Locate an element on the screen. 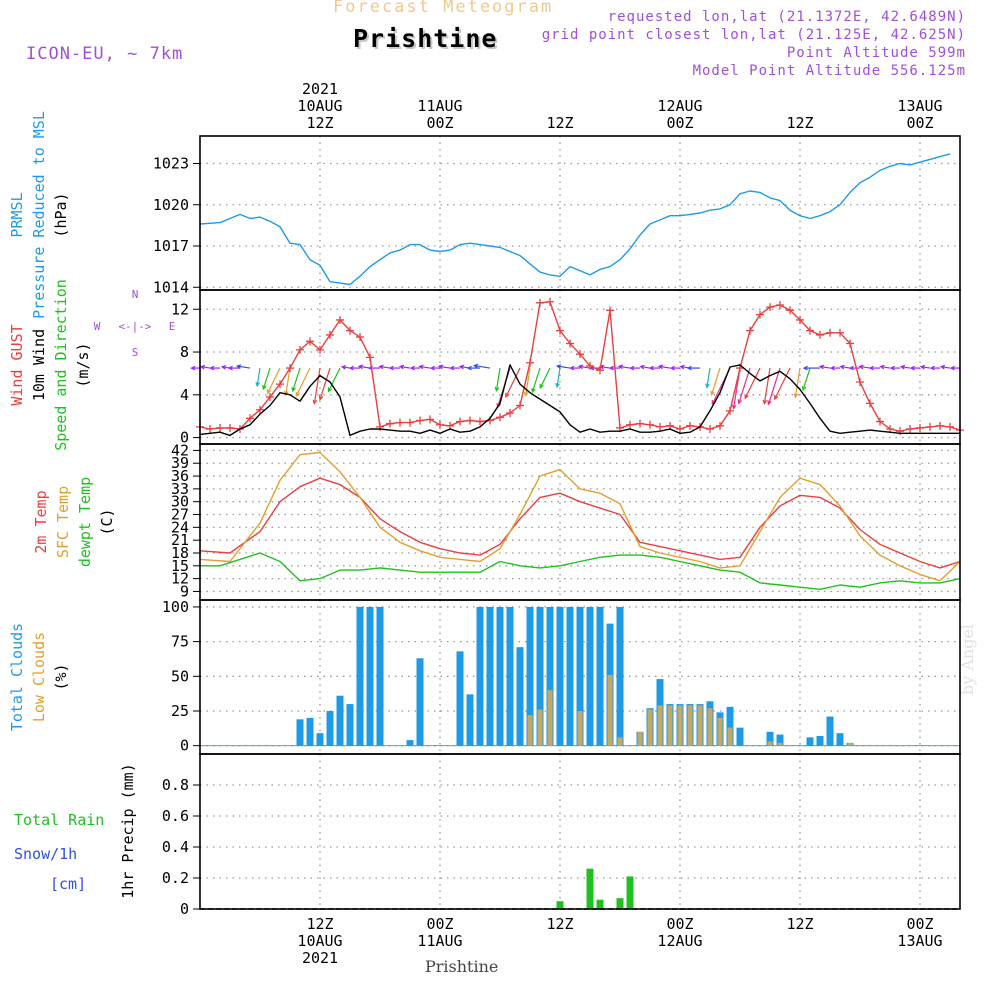  y-tick-label: 15 is located at coordinates (180, 566).